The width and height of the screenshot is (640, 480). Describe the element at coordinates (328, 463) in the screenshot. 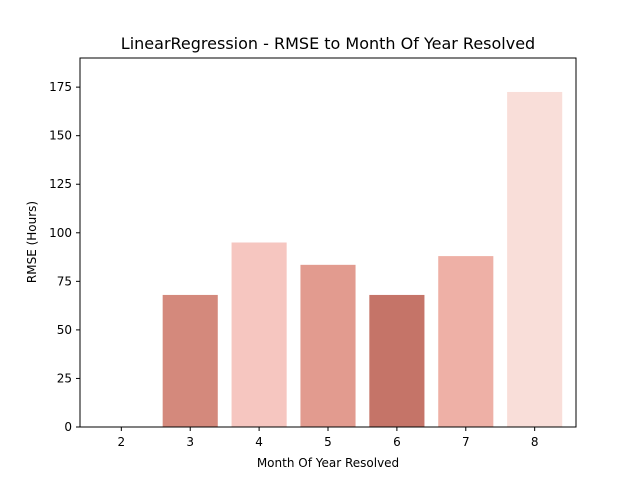

I see `x-axis-label: Month Of Year Resolved` at that location.